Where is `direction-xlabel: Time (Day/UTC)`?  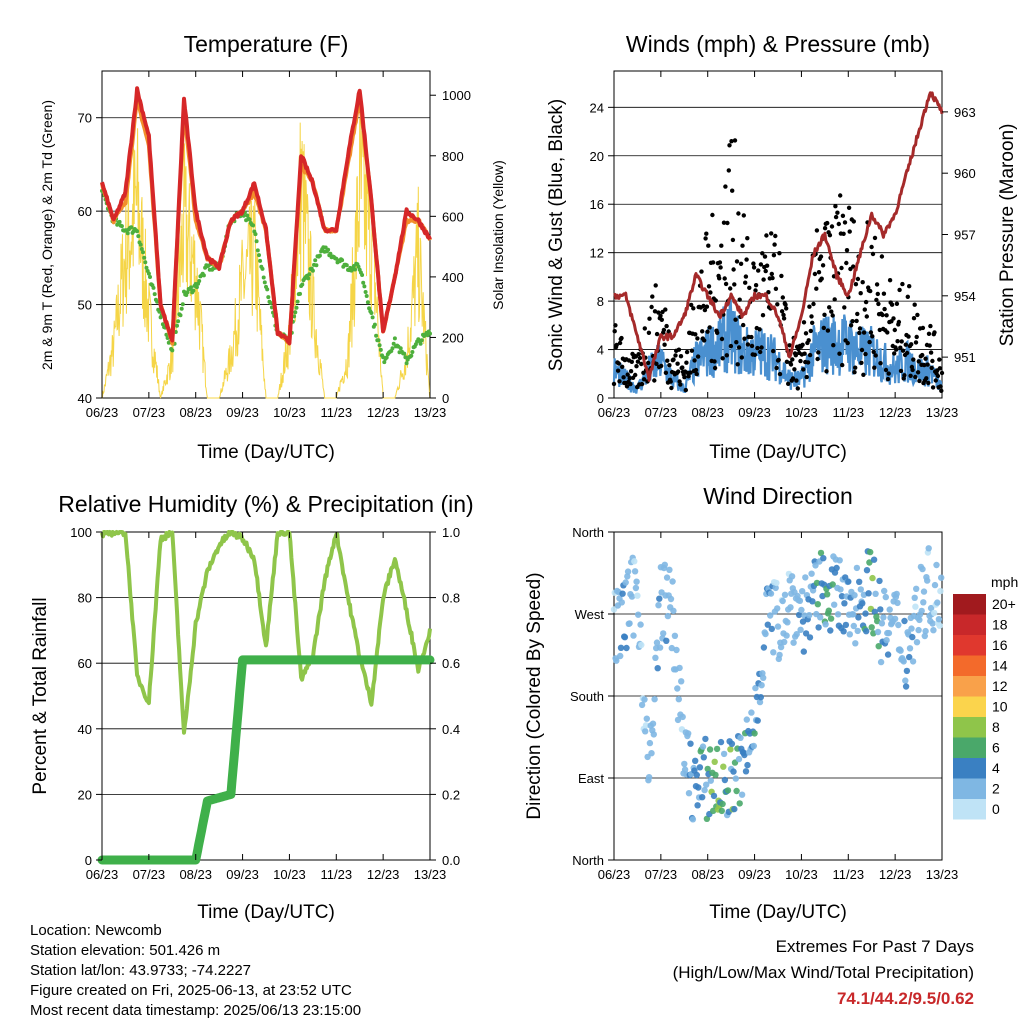
direction-xlabel: Time (Day/UTC) is located at coordinates (778, 912).